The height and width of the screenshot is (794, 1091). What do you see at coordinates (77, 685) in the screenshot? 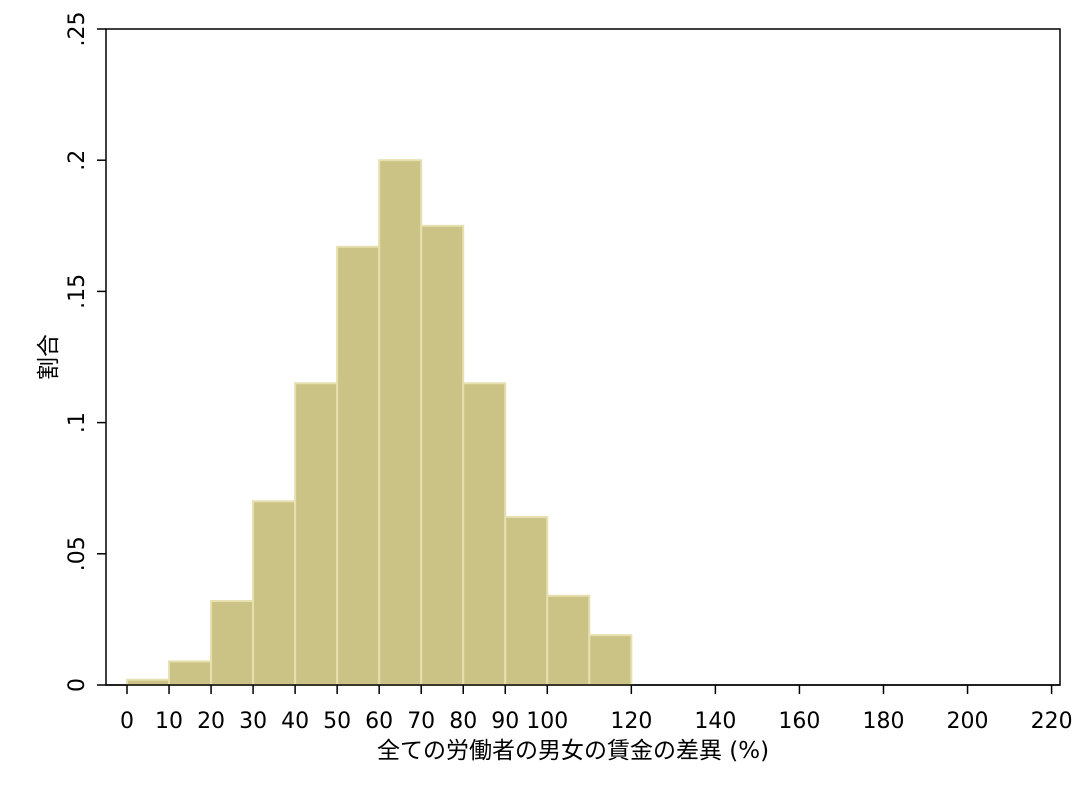
I see `y-tick-label: 0` at bounding box center [77, 685].